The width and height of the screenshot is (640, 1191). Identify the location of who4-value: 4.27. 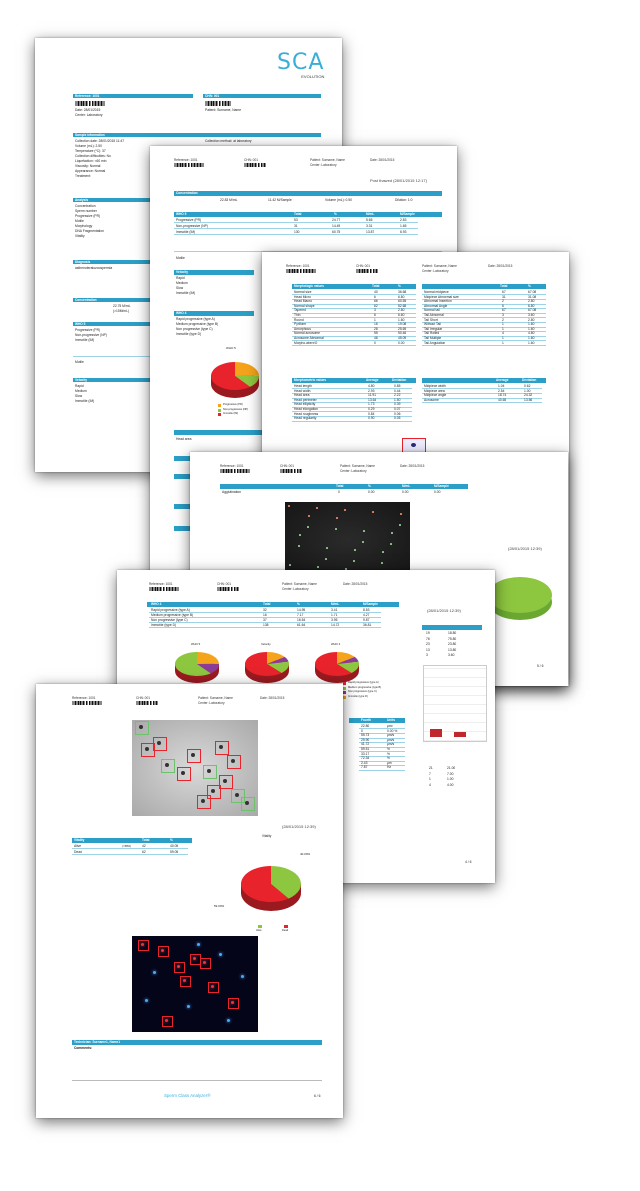
(366, 615).